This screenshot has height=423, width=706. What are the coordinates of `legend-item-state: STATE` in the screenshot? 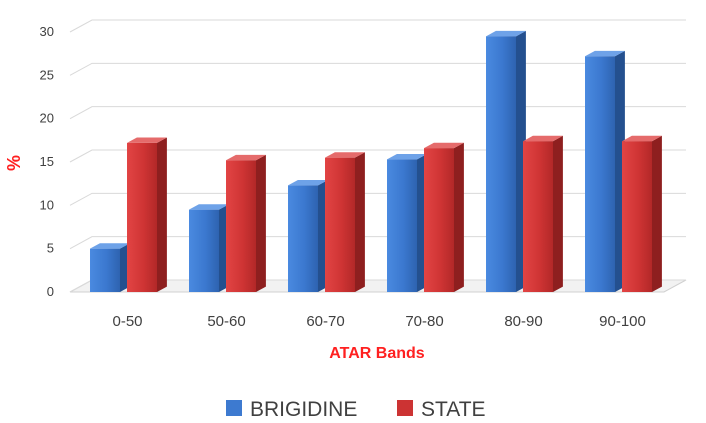 It's located at (441, 409).